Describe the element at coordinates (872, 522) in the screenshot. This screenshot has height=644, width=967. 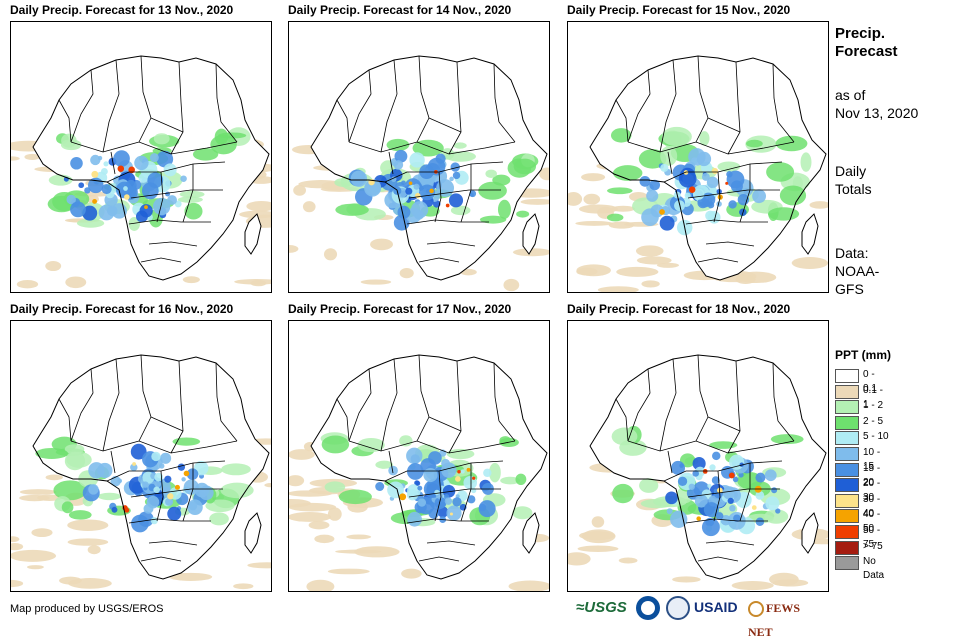
I see `legend-label: 40 - 50` at that location.